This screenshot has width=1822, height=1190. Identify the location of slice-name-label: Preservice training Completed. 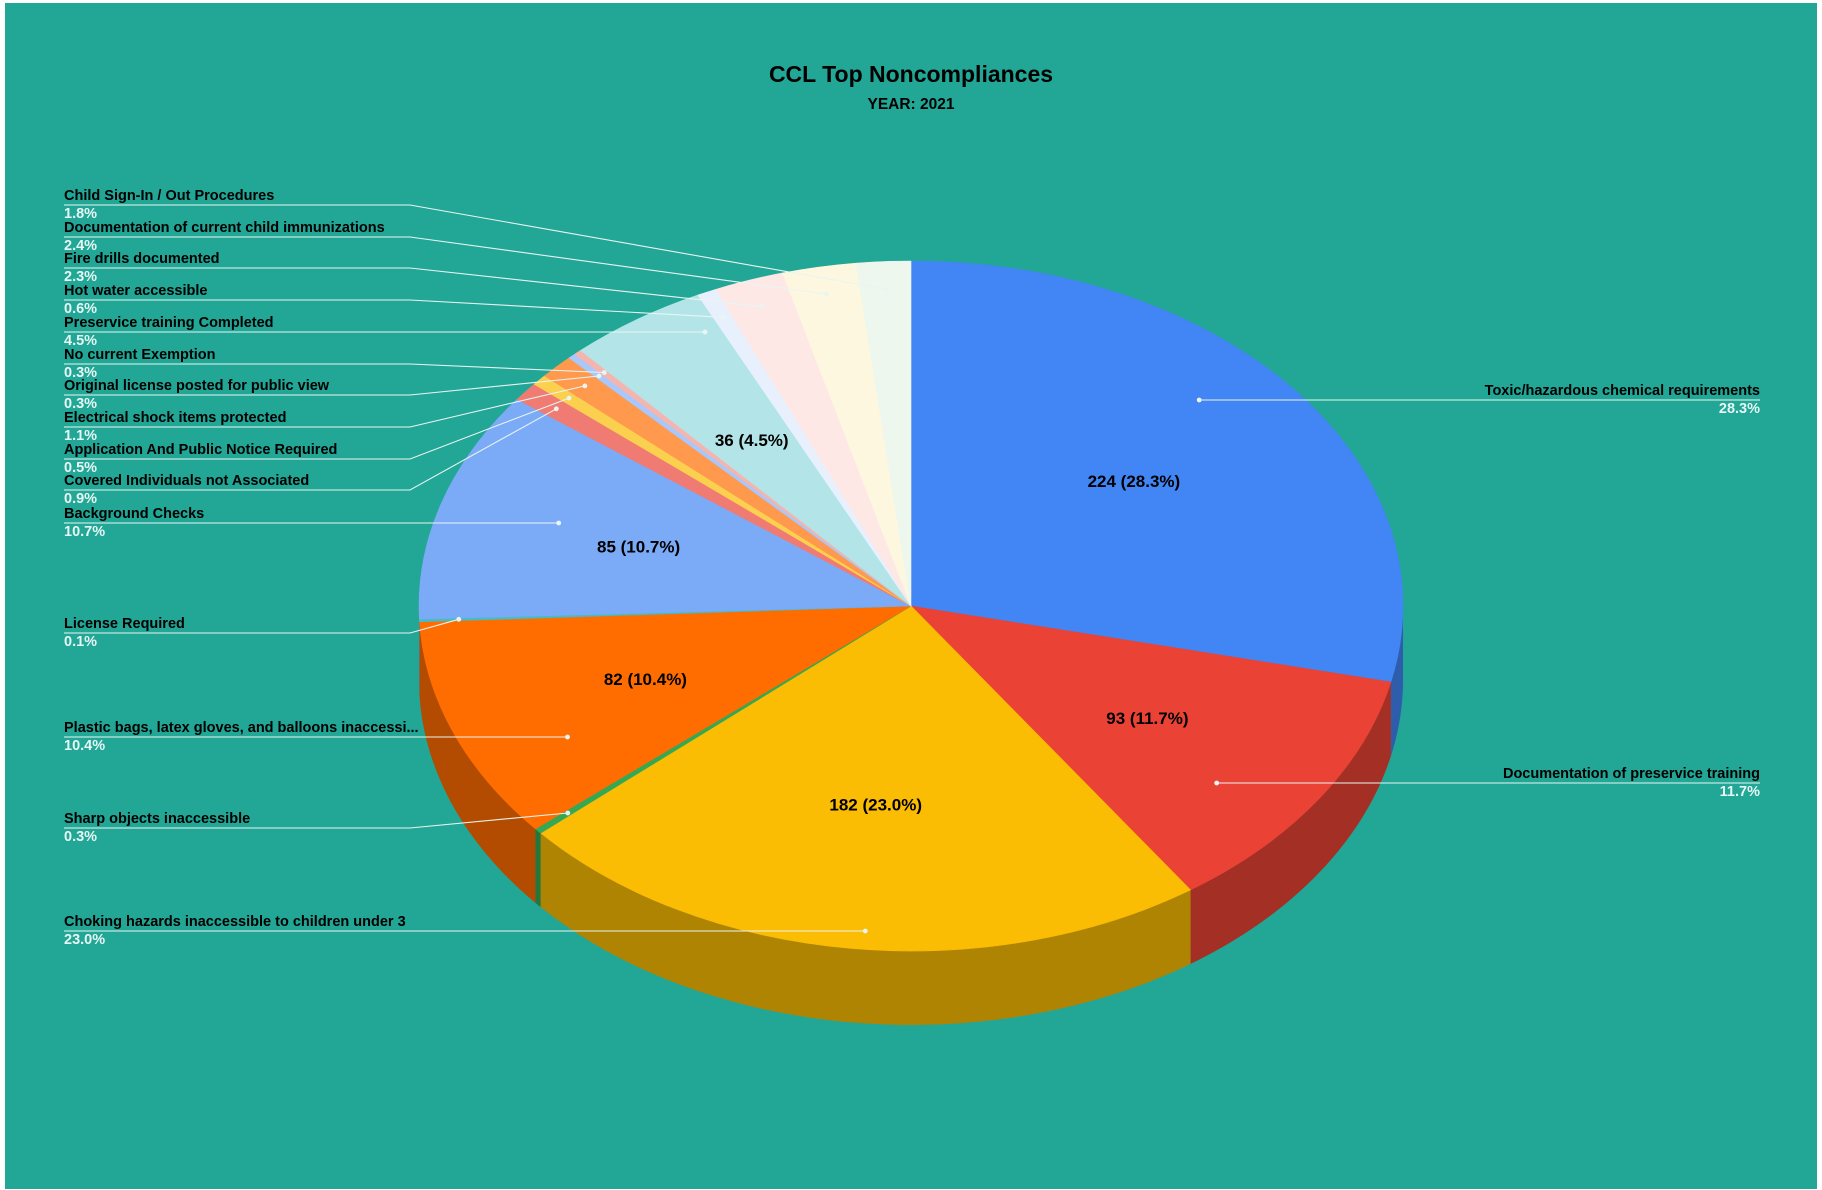
(169, 323).